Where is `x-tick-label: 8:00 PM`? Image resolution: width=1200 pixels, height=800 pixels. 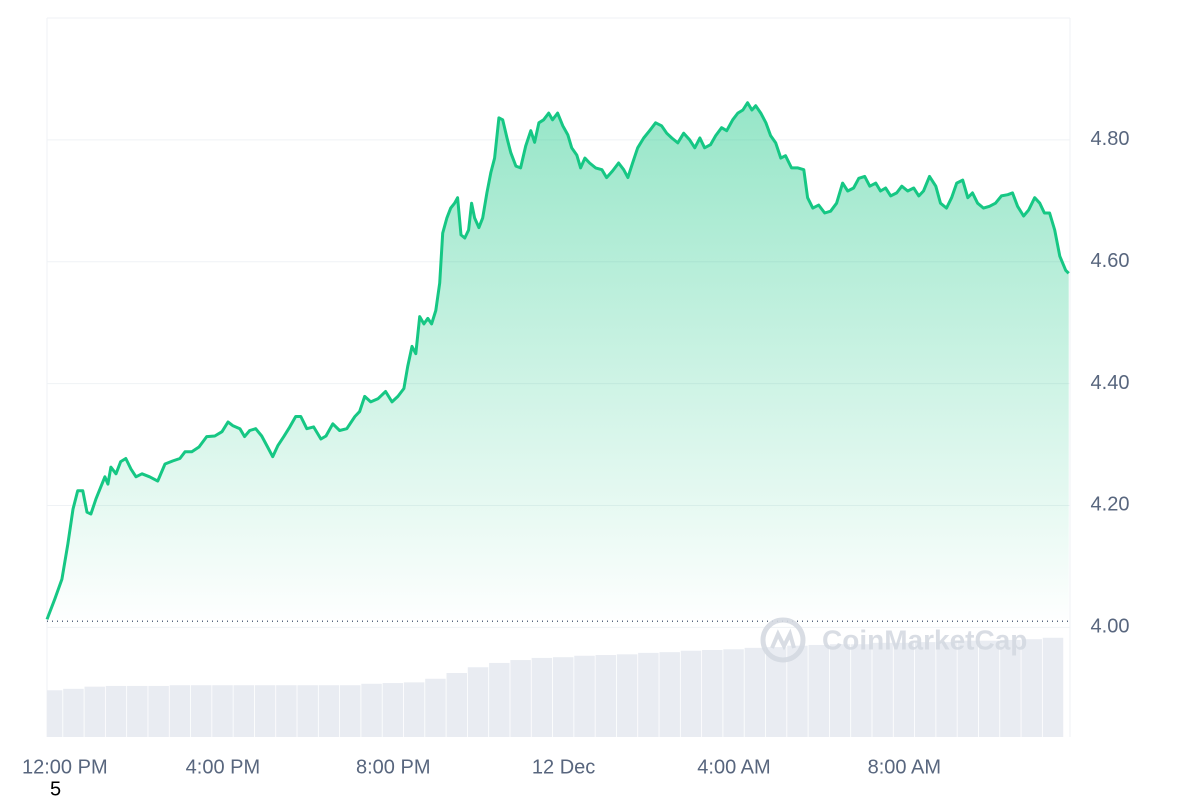
x-tick-label: 8:00 PM is located at coordinates (393, 767).